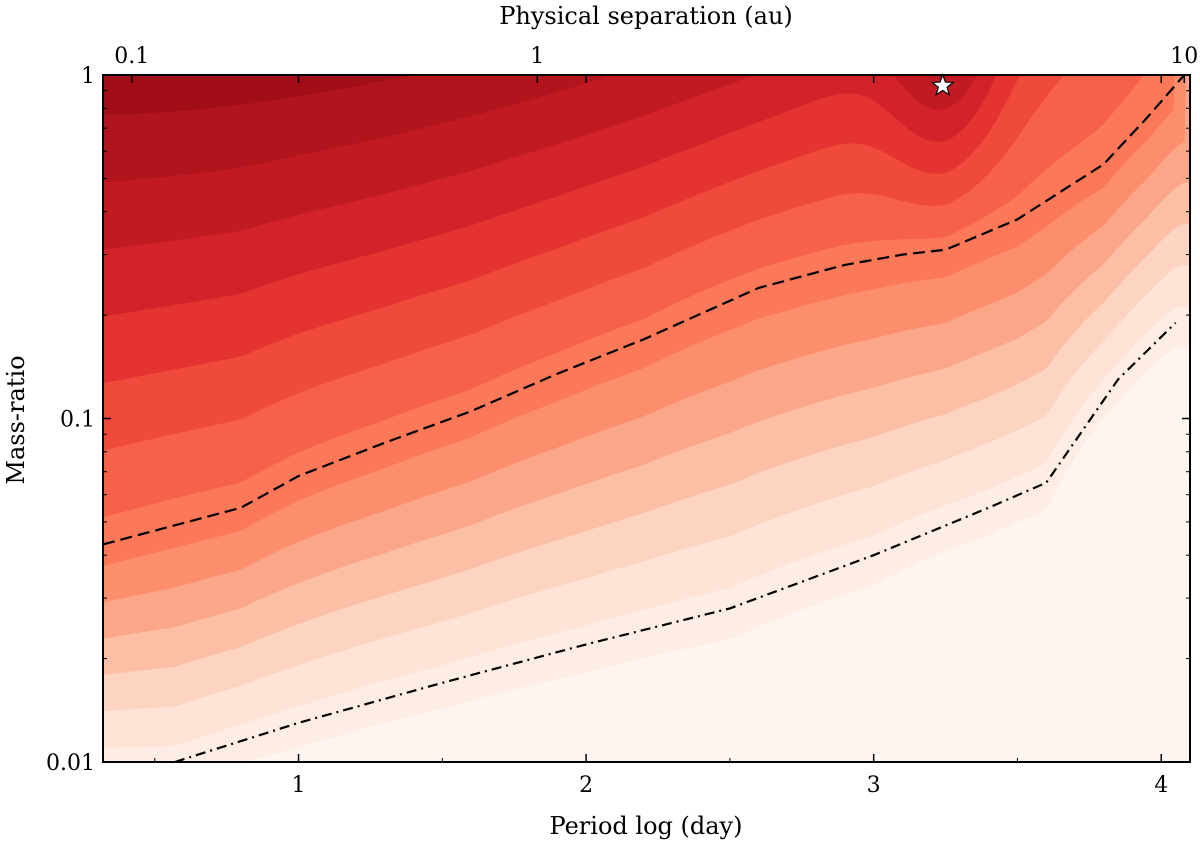 This screenshot has height=850, width=1200. What do you see at coordinates (646, 826) in the screenshot?
I see `x-axis-label: Period log (day)` at bounding box center [646, 826].